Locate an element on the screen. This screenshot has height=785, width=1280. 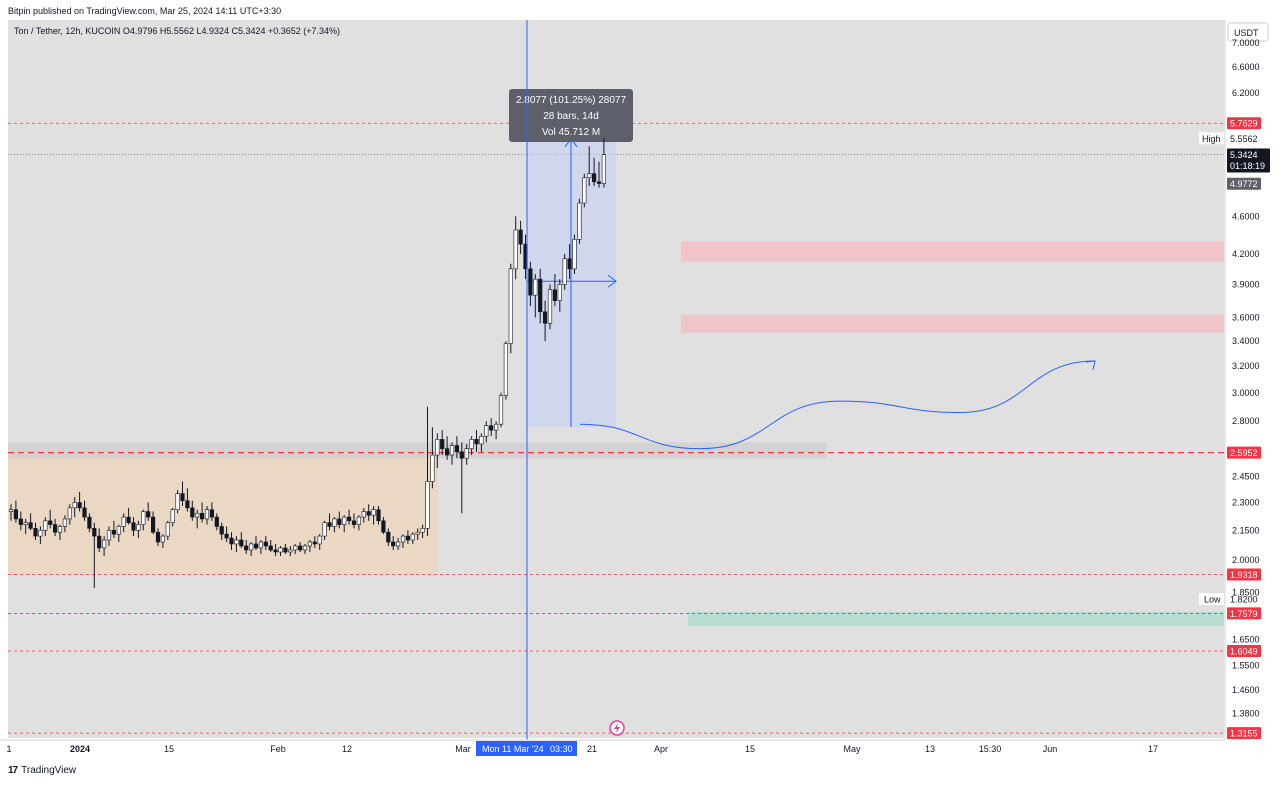
time-tick-label: 15:30 is located at coordinates (990, 749).